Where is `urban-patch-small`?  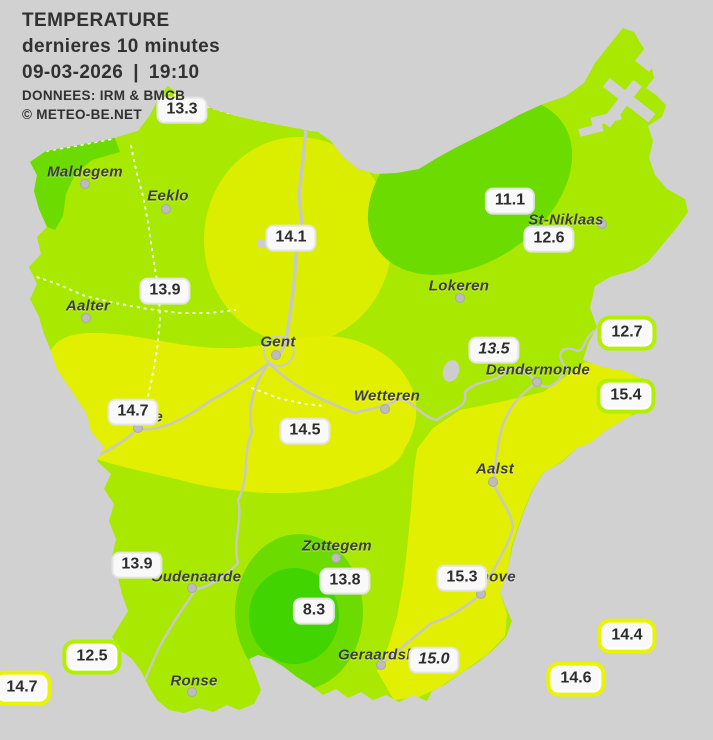 urban-patch-small is located at coordinates (262, 244).